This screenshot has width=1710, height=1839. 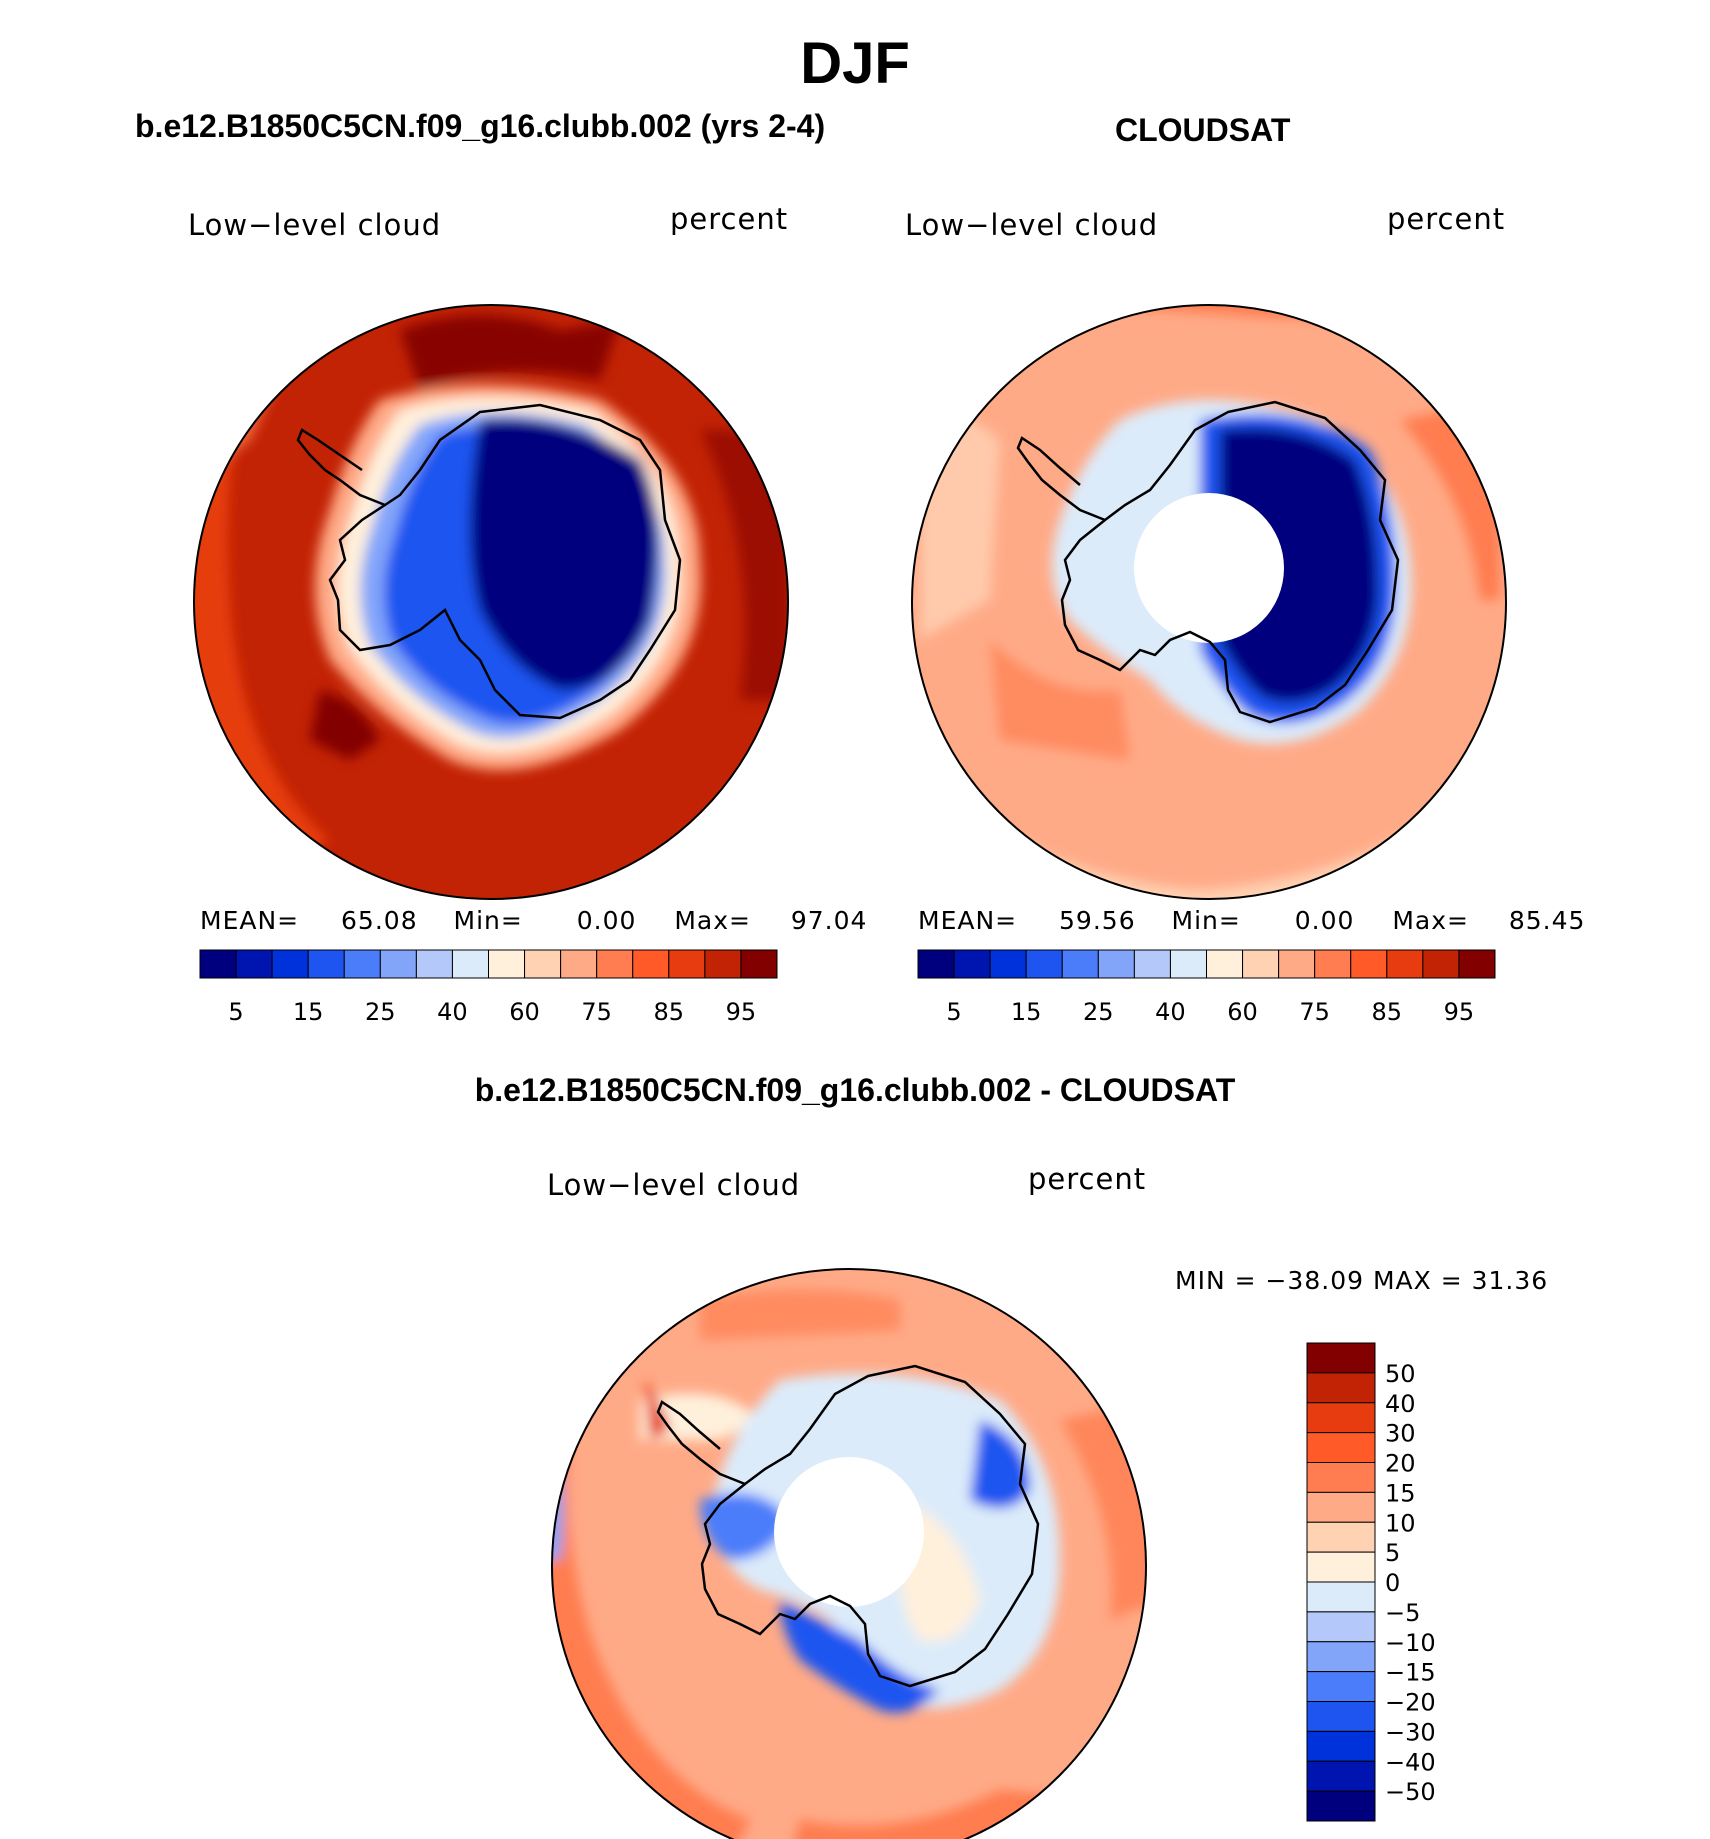 I want to click on model-max-value: 97.04, so click(x=829, y=920).